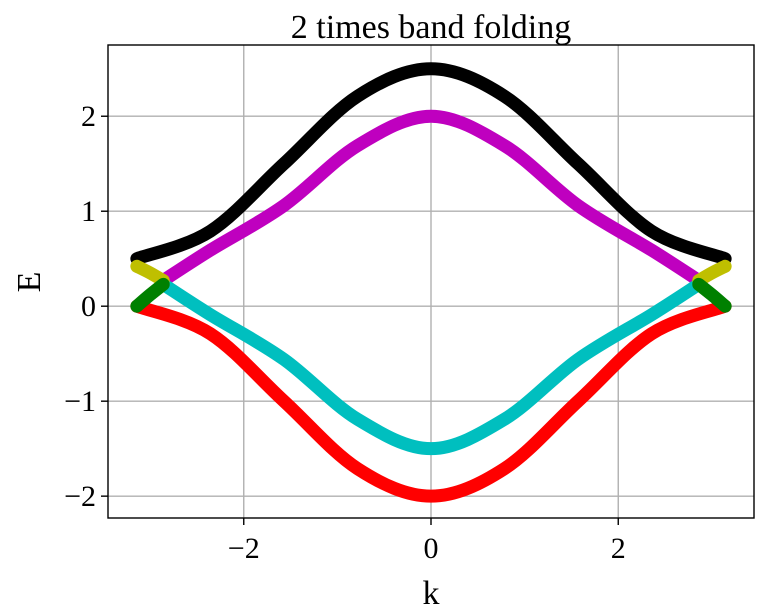 The width and height of the screenshot is (768, 611). What do you see at coordinates (431, 593) in the screenshot?
I see `x-axis-label: k` at bounding box center [431, 593].